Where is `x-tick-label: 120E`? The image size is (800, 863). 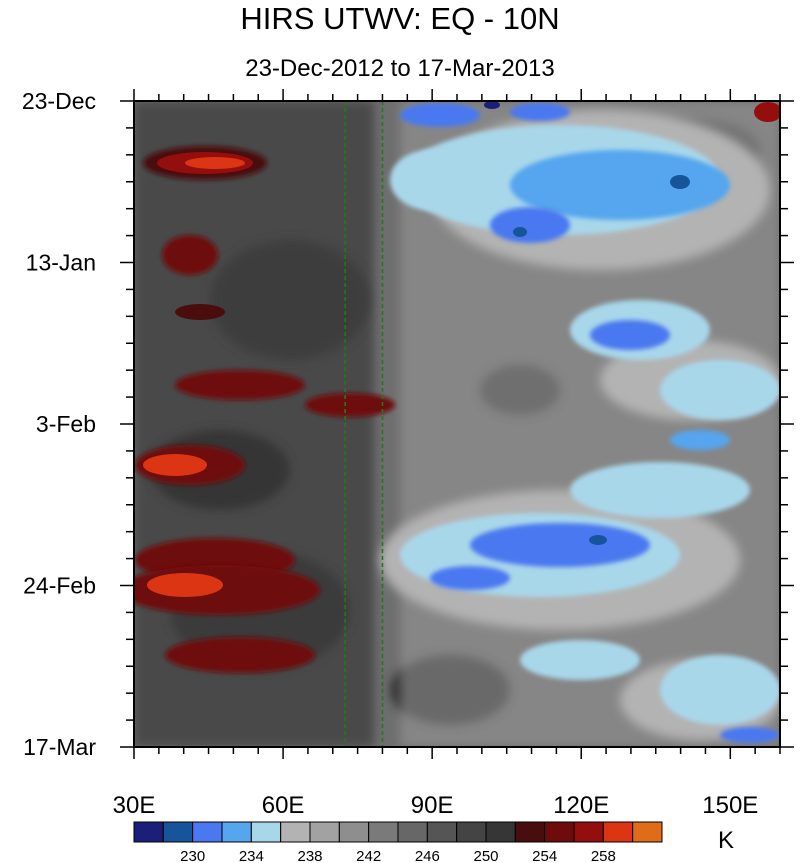 x-tick-label: 120E is located at coordinates (581, 805).